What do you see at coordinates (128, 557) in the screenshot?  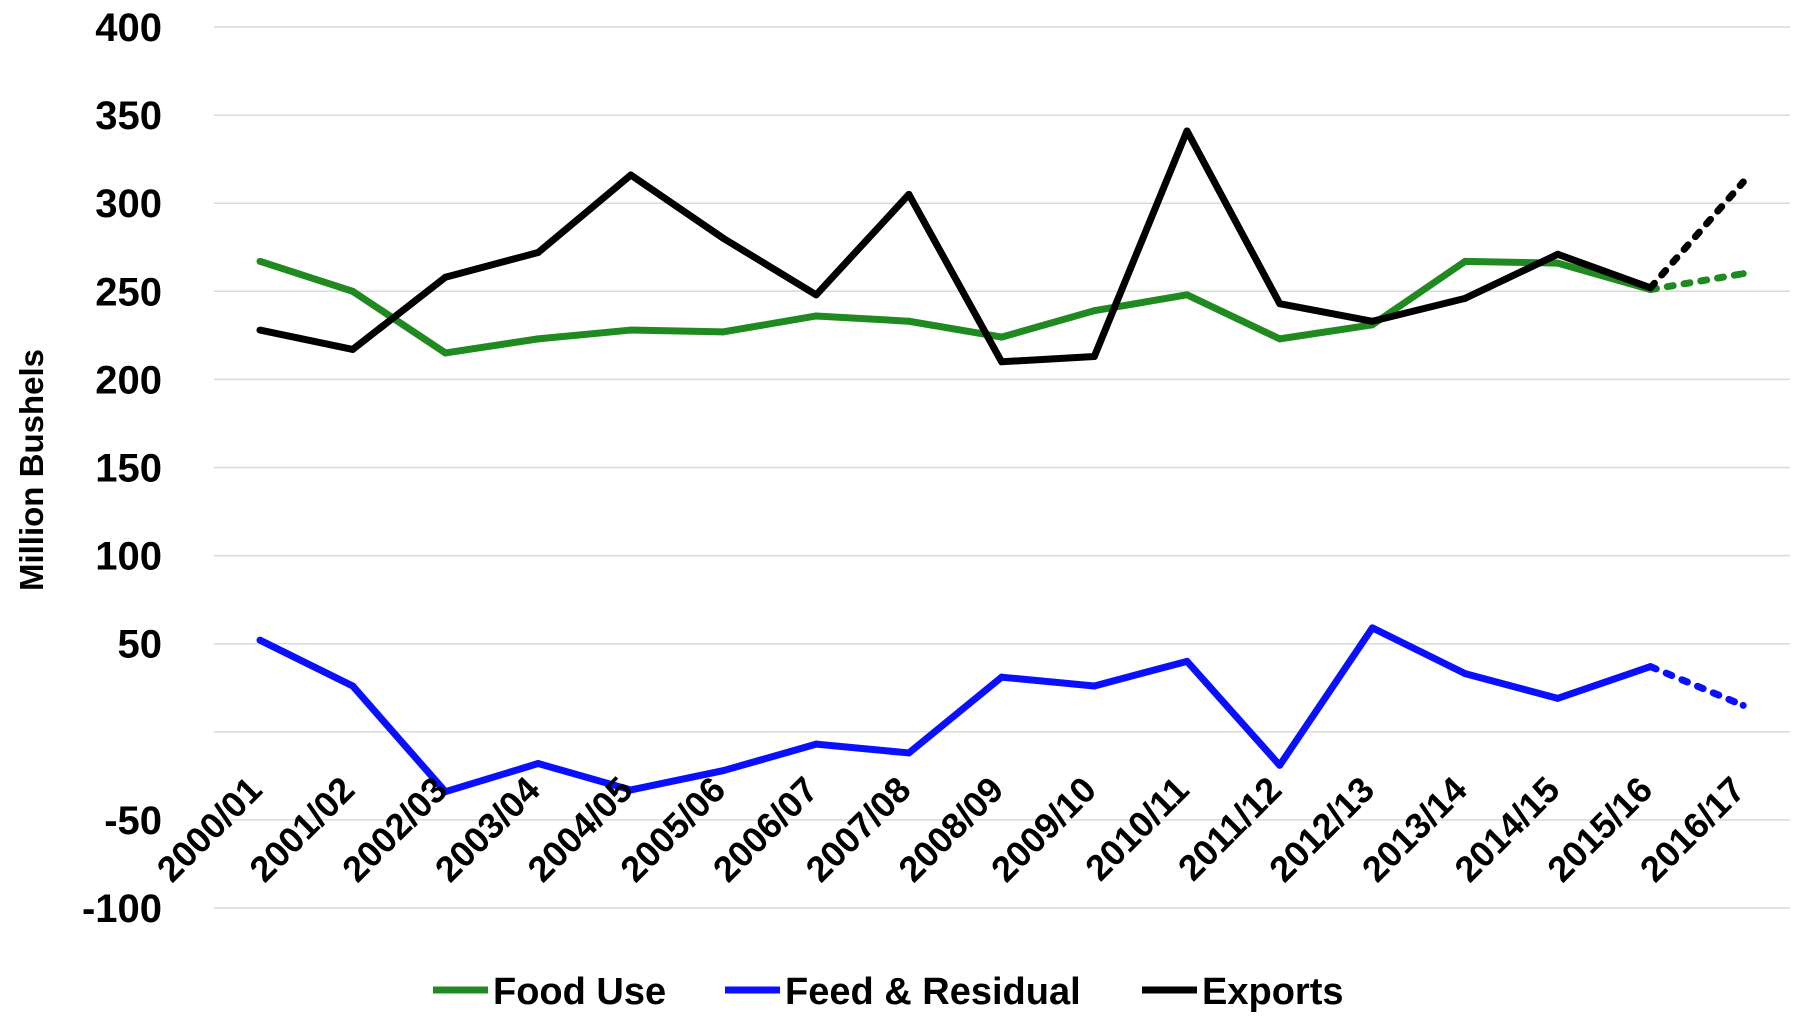 I see `y-tick-label: 100` at bounding box center [128, 557].